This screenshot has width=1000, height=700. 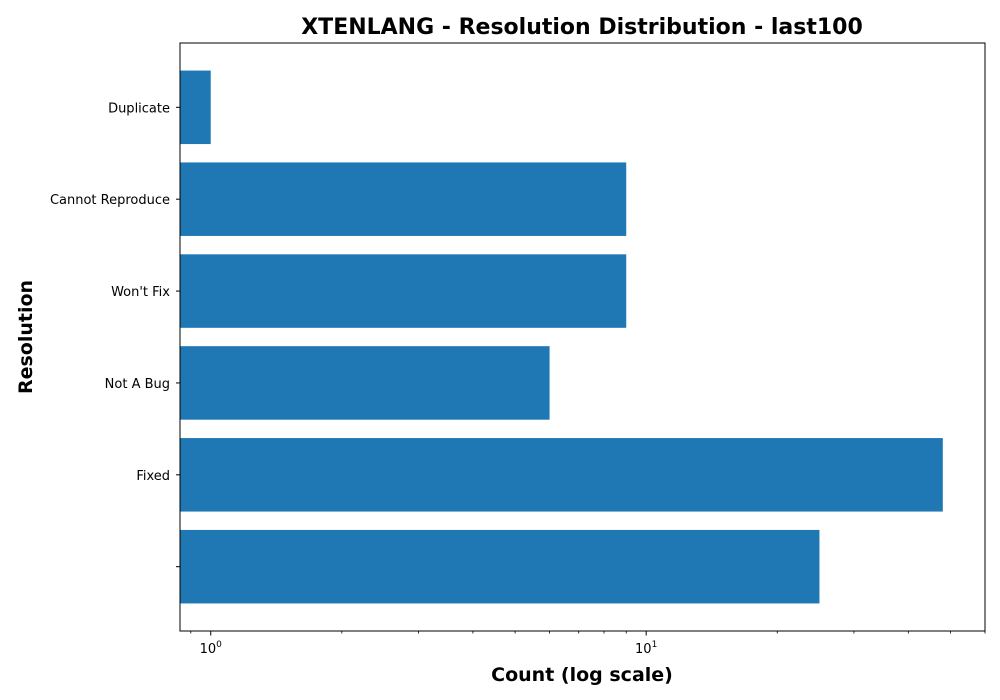 I want to click on y-tick-label: Not A Bug, so click(x=137, y=384).